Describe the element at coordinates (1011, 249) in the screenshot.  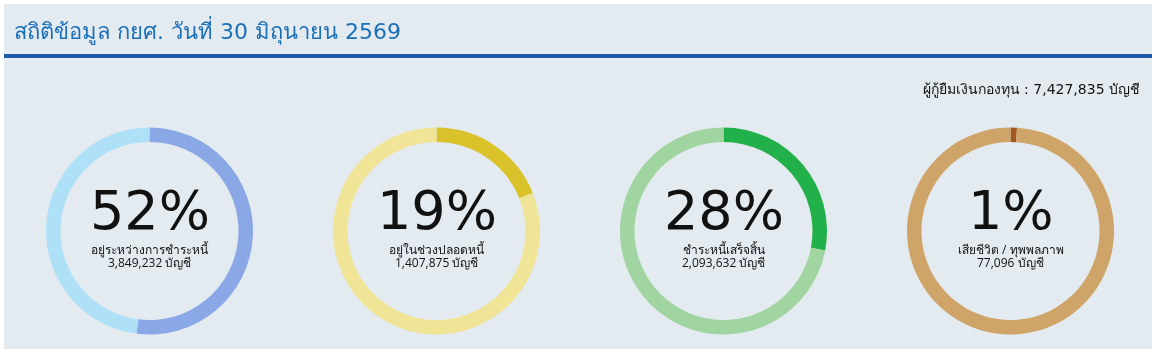
I see `slice-label: เสียชีวิต / ทุพพลภาพ` at that location.